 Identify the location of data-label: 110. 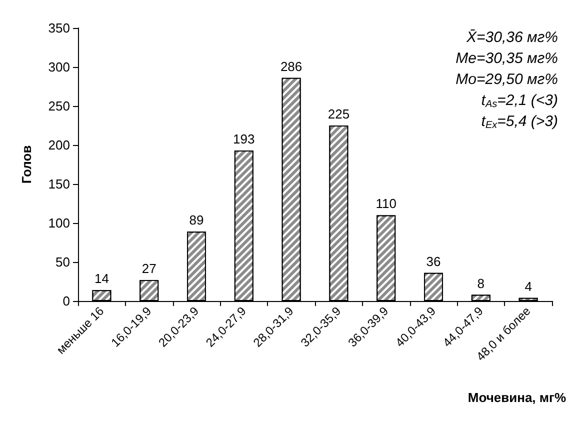
(386, 204).